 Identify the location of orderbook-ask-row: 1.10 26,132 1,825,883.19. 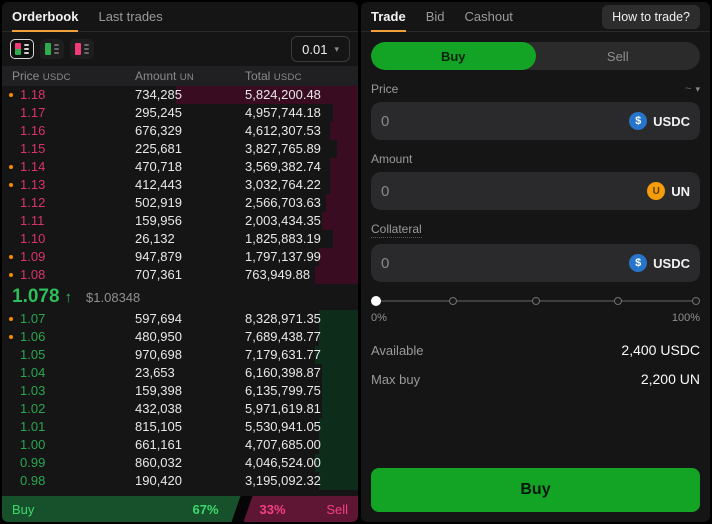
(180, 239).